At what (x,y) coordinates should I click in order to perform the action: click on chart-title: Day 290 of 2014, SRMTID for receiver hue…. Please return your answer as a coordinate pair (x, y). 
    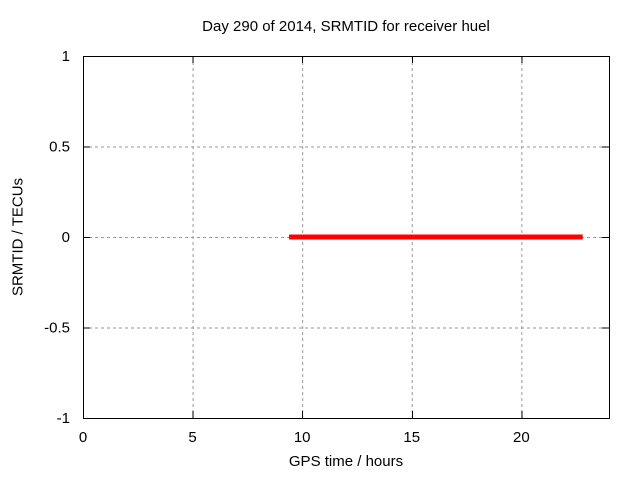
    Looking at the image, I should click on (346, 26).